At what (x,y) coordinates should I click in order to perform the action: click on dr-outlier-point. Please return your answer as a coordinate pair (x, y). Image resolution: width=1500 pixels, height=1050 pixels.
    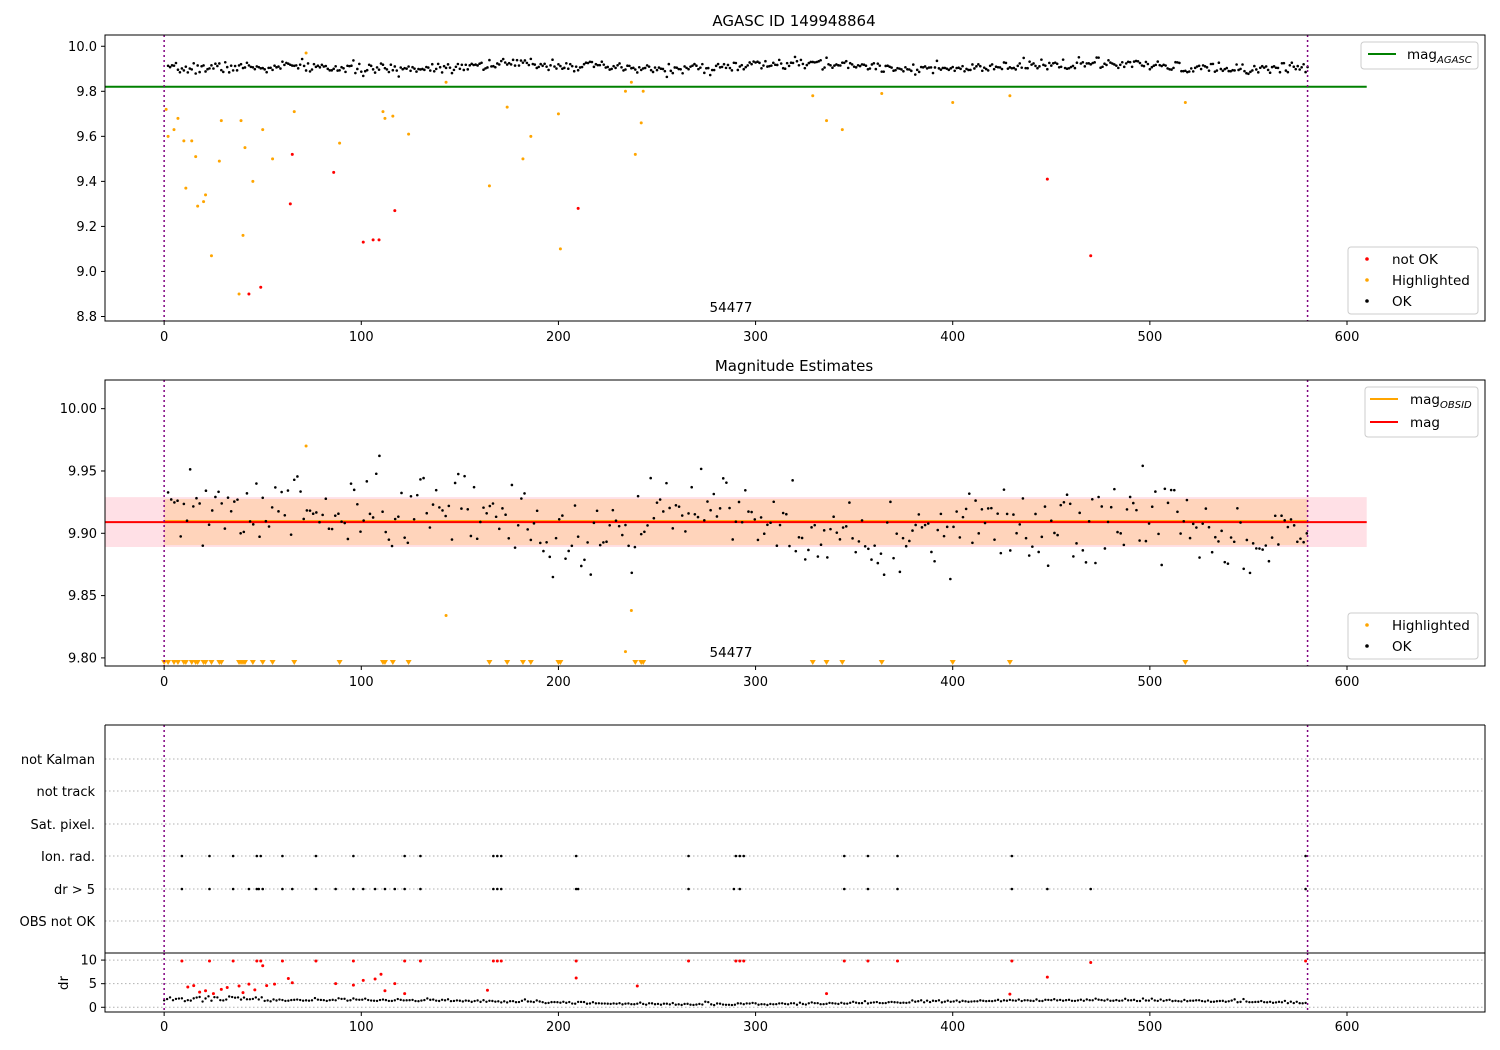
    Looking at the image, I should click on (744, 961).